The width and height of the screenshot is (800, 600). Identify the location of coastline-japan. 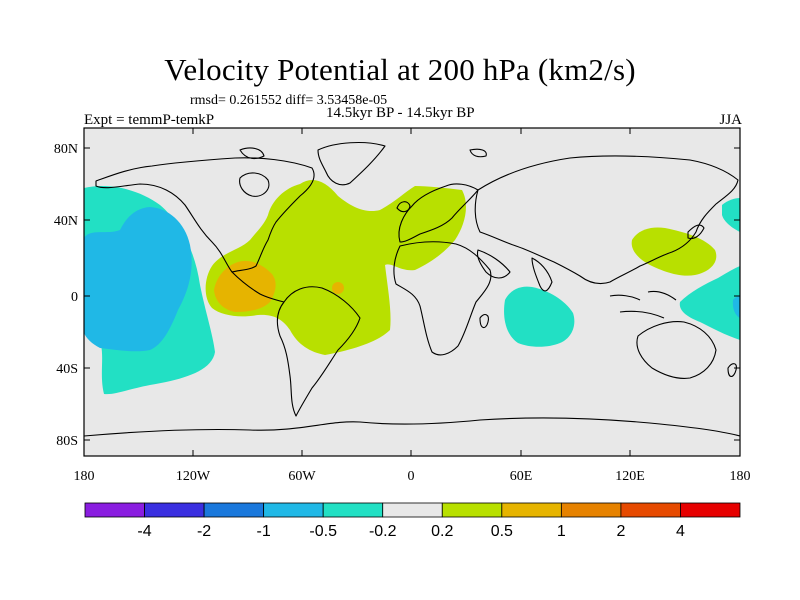
(696, 232).